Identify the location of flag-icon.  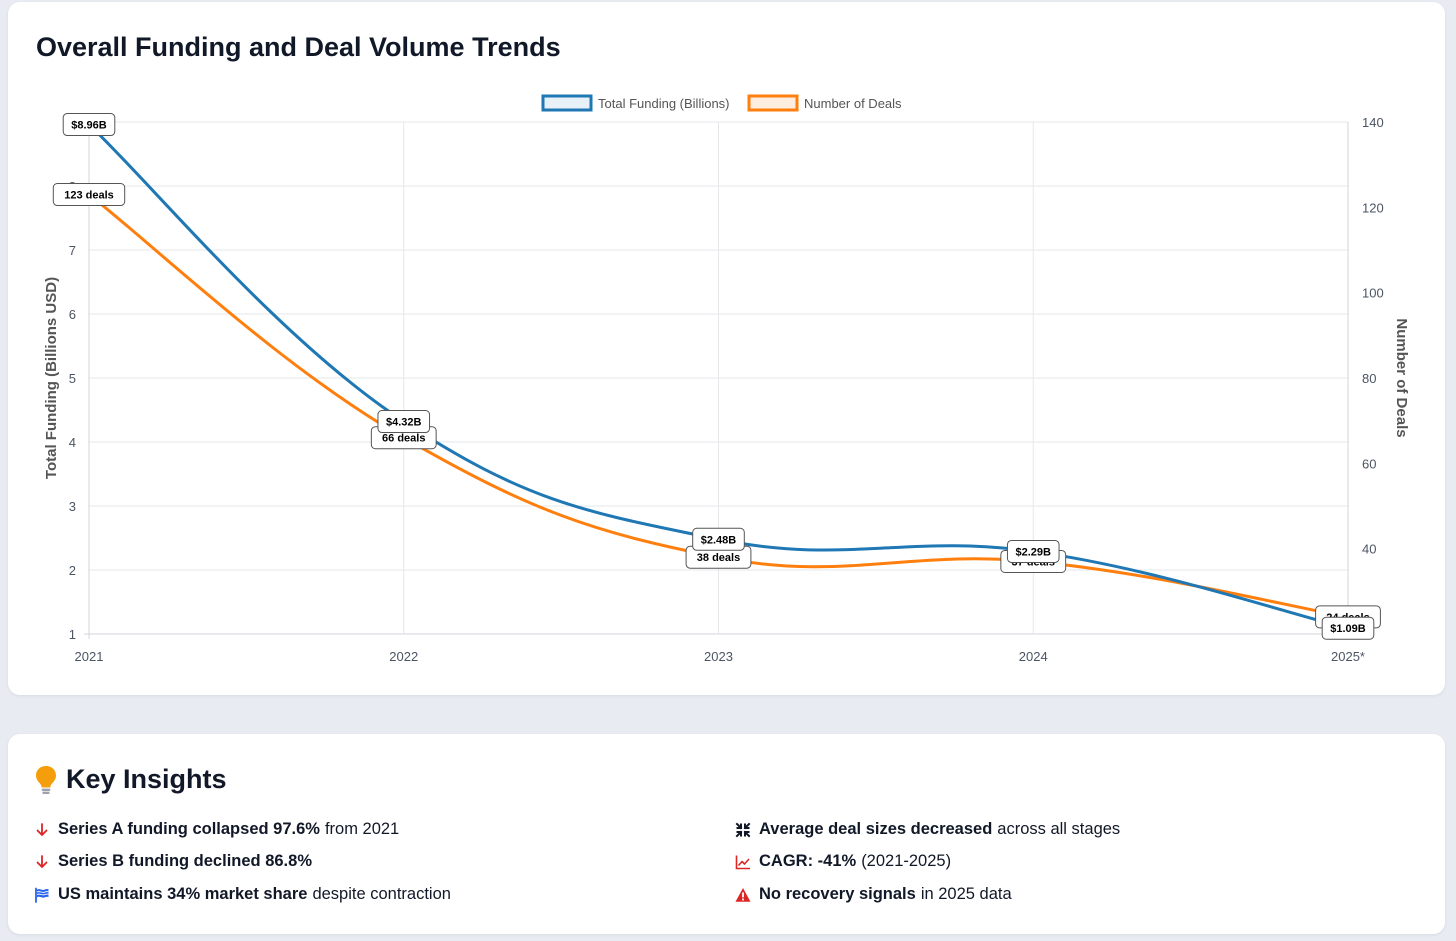
(42, 895).